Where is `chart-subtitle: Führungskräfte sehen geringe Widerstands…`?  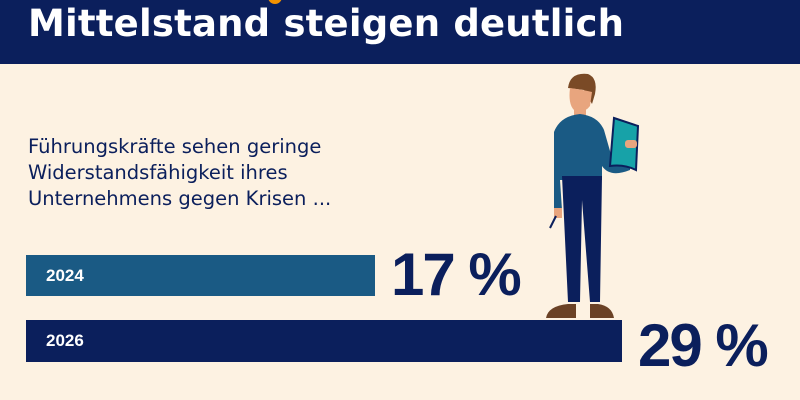 chart-subtitle: Führungskräfte sehen geringe Widerstands… is located at coordinates (179, 173).